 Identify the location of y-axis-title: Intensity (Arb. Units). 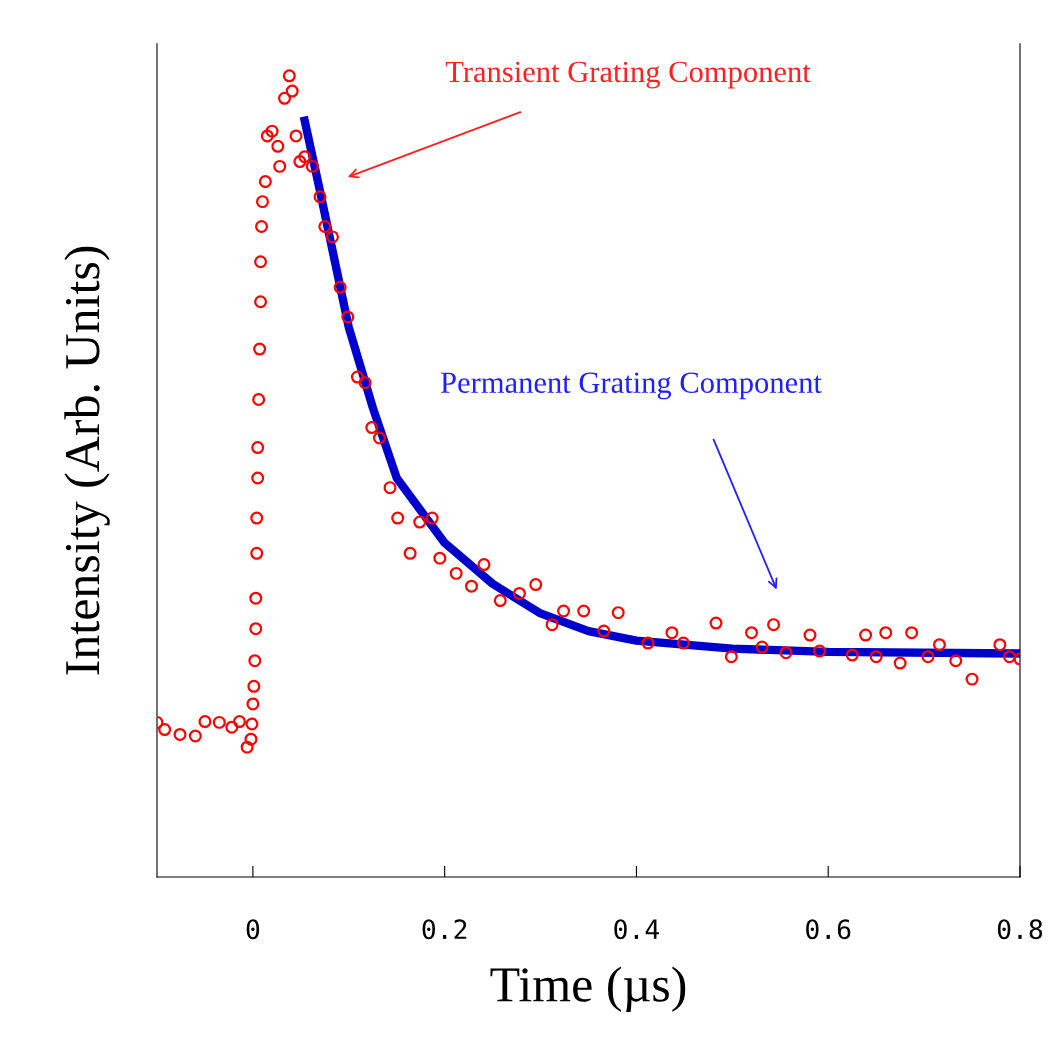
(87, 460).